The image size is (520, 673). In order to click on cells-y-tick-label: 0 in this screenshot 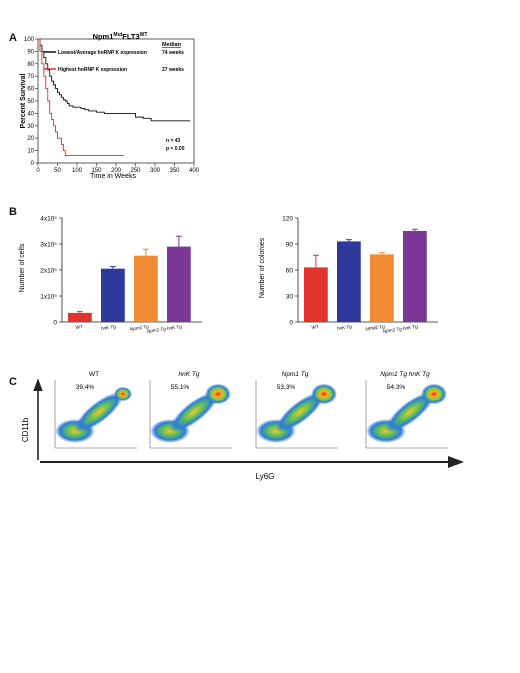, I will do `click(55, 323)`.